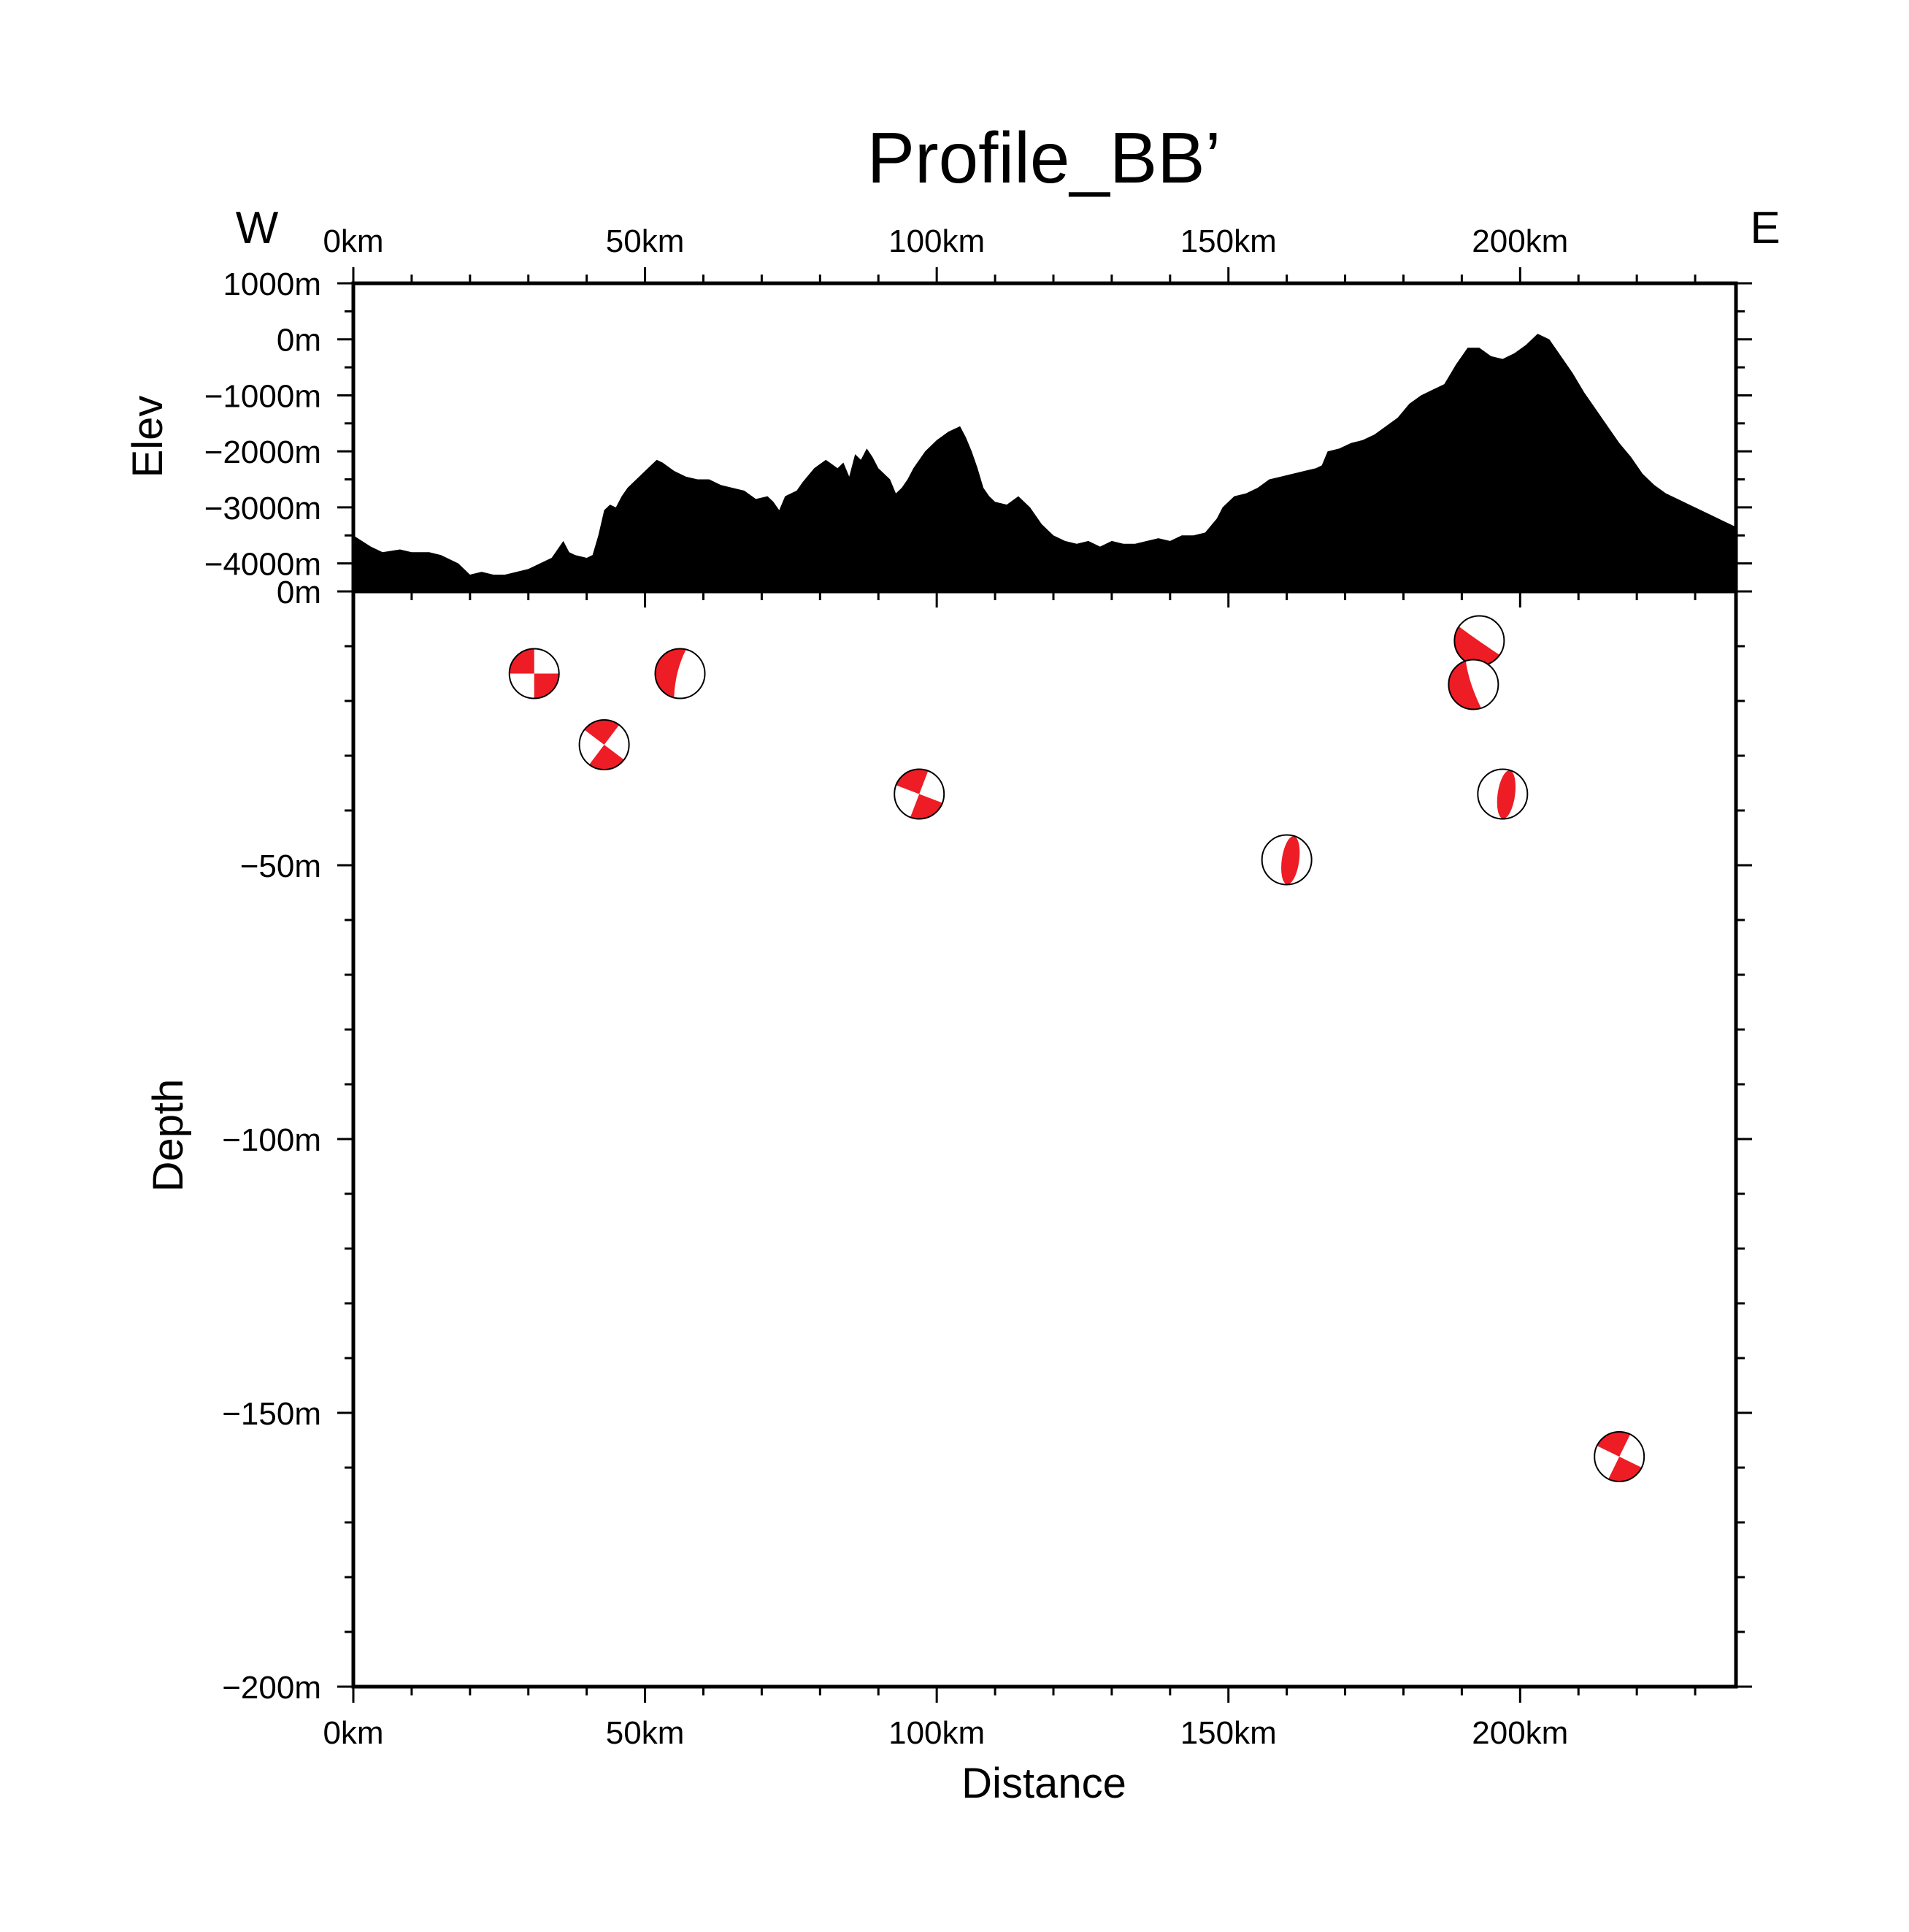 Image resolution: width=1909 pixels, height=1932 pixels. I want to click on depth-tick-label: −200m, so click(271, 1688).